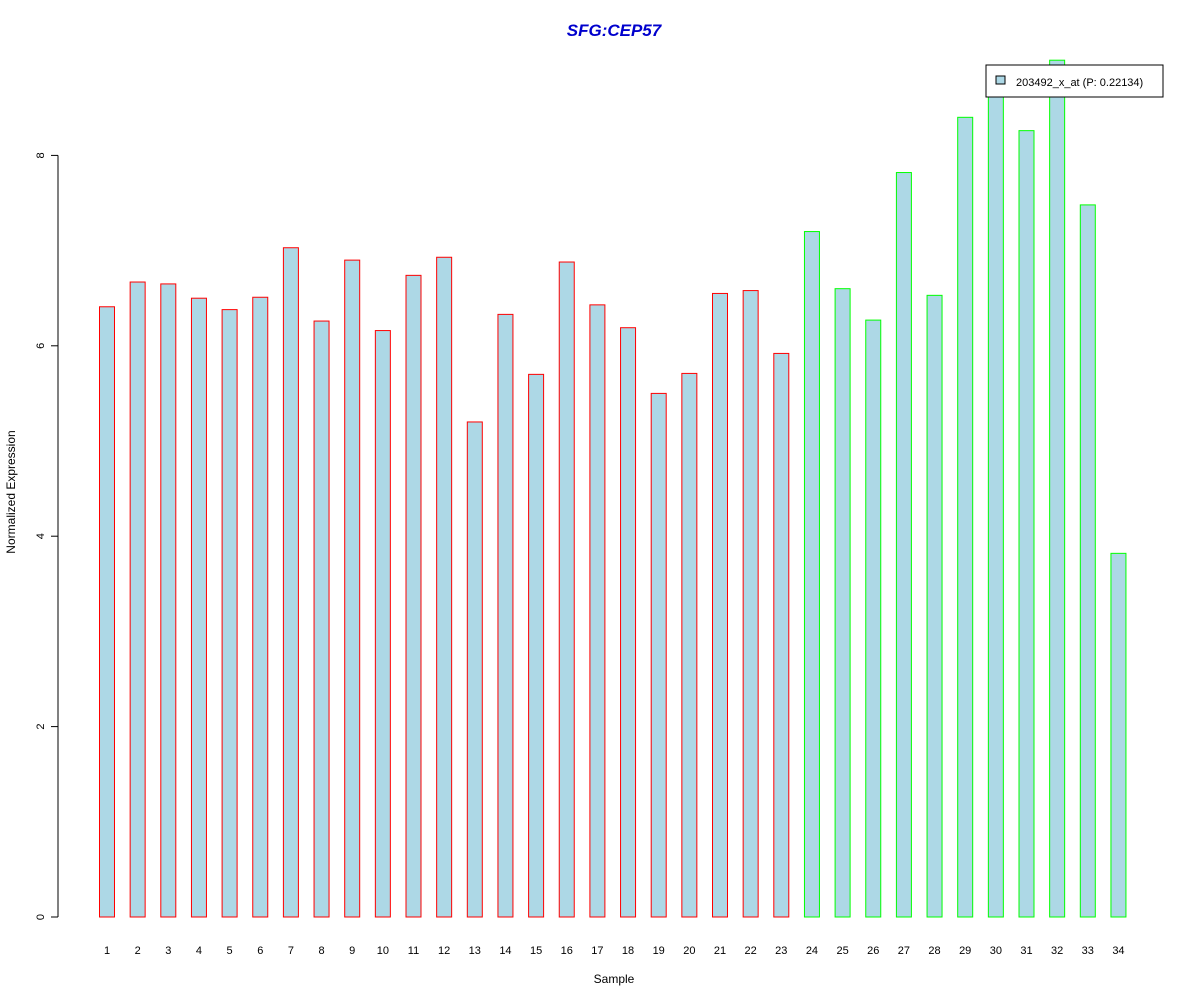 The image size is (1200, 1000). What do you see at coordinates (751, 951) in the screenshot?
I see `x-tick-label: 22` at bounding box center [751, 951].